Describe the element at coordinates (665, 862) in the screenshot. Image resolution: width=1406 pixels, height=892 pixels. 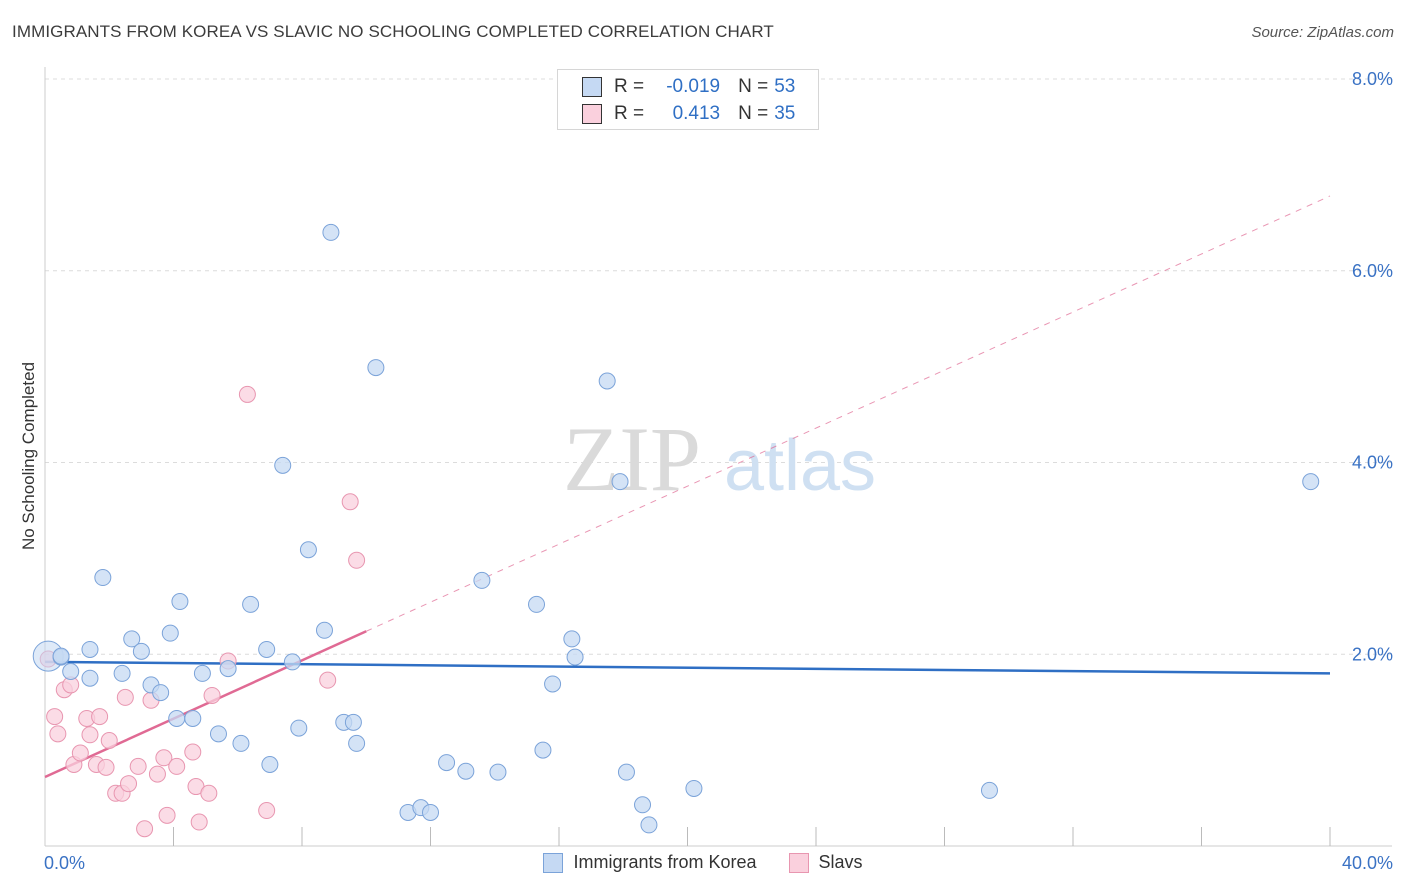
I see `korea-legend-label: Immigrants from Korea` at that location.